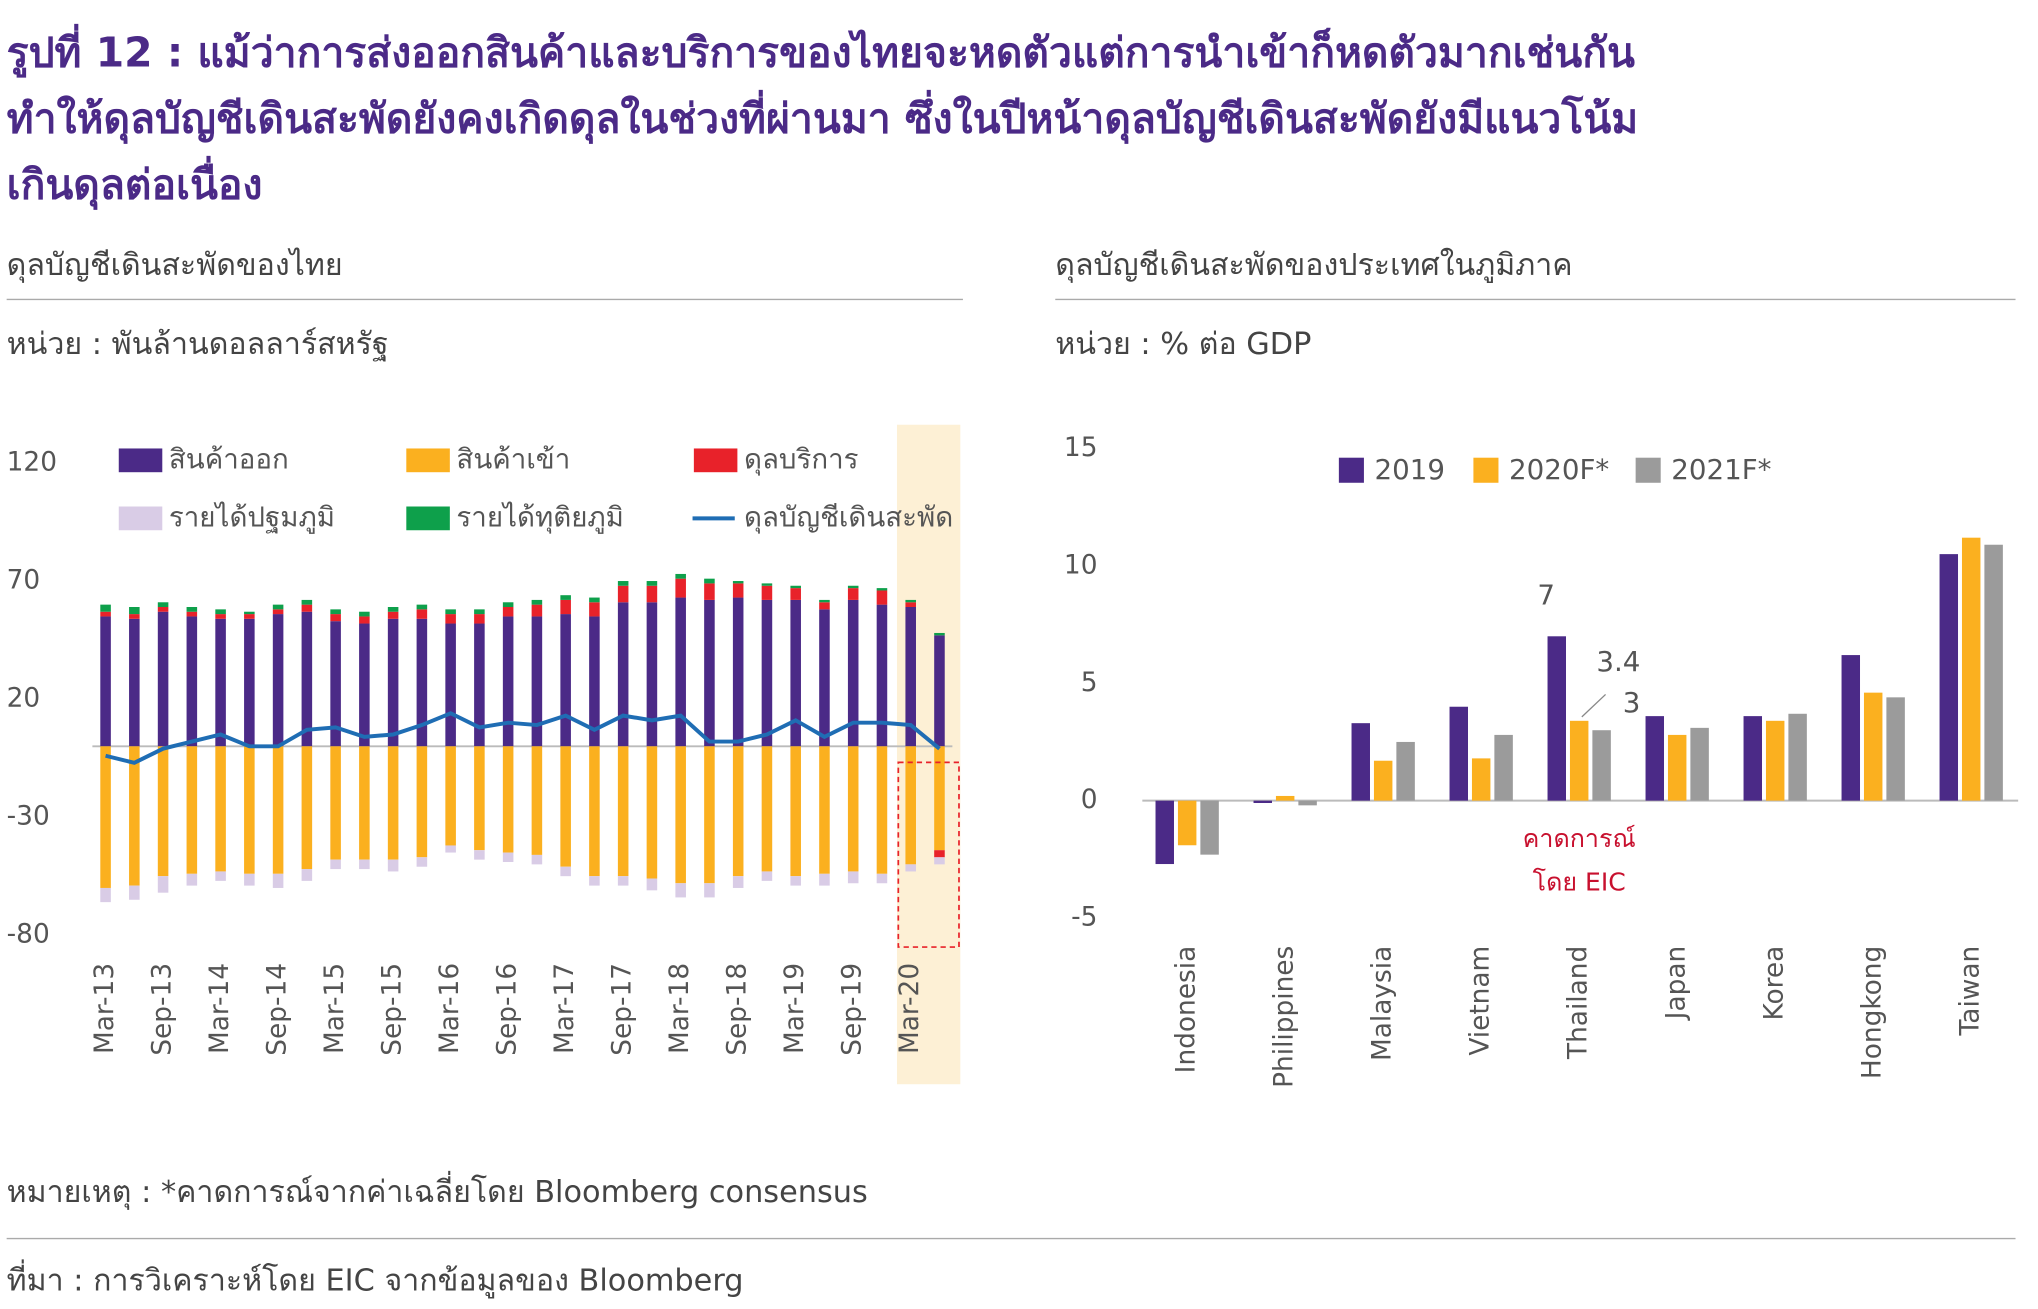 The height and width of the screenshot is (1309, 2038). I want to click on legend-label: 2020F*, so click(1559, 469).